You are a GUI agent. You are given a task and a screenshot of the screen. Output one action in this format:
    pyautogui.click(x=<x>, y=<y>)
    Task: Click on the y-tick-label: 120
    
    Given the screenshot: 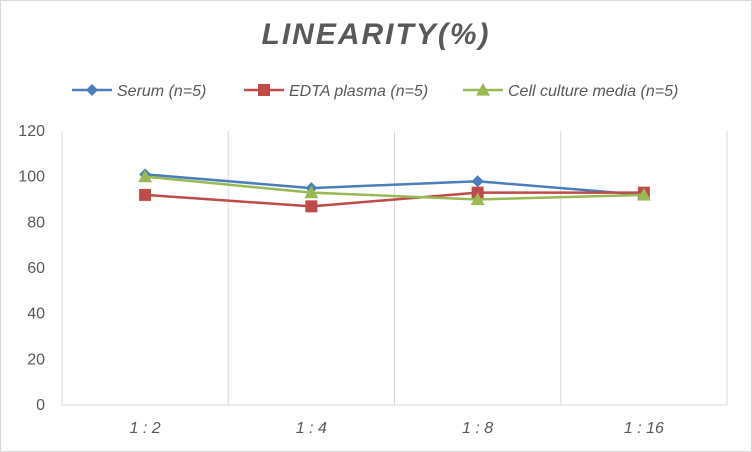 What is the action you would take?
    pyautogui.click(x=31, y=131)
    